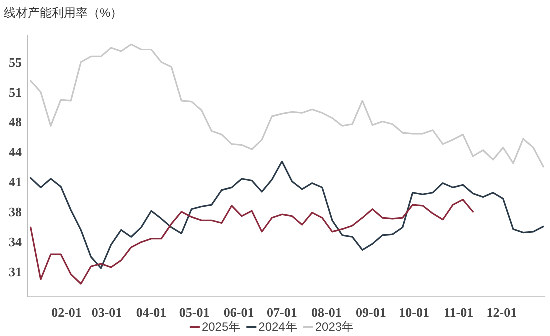 Image resolution: width=550 pixels, height=336 pixels. I want to click on legend-label: 2025年, so click(221, 327).